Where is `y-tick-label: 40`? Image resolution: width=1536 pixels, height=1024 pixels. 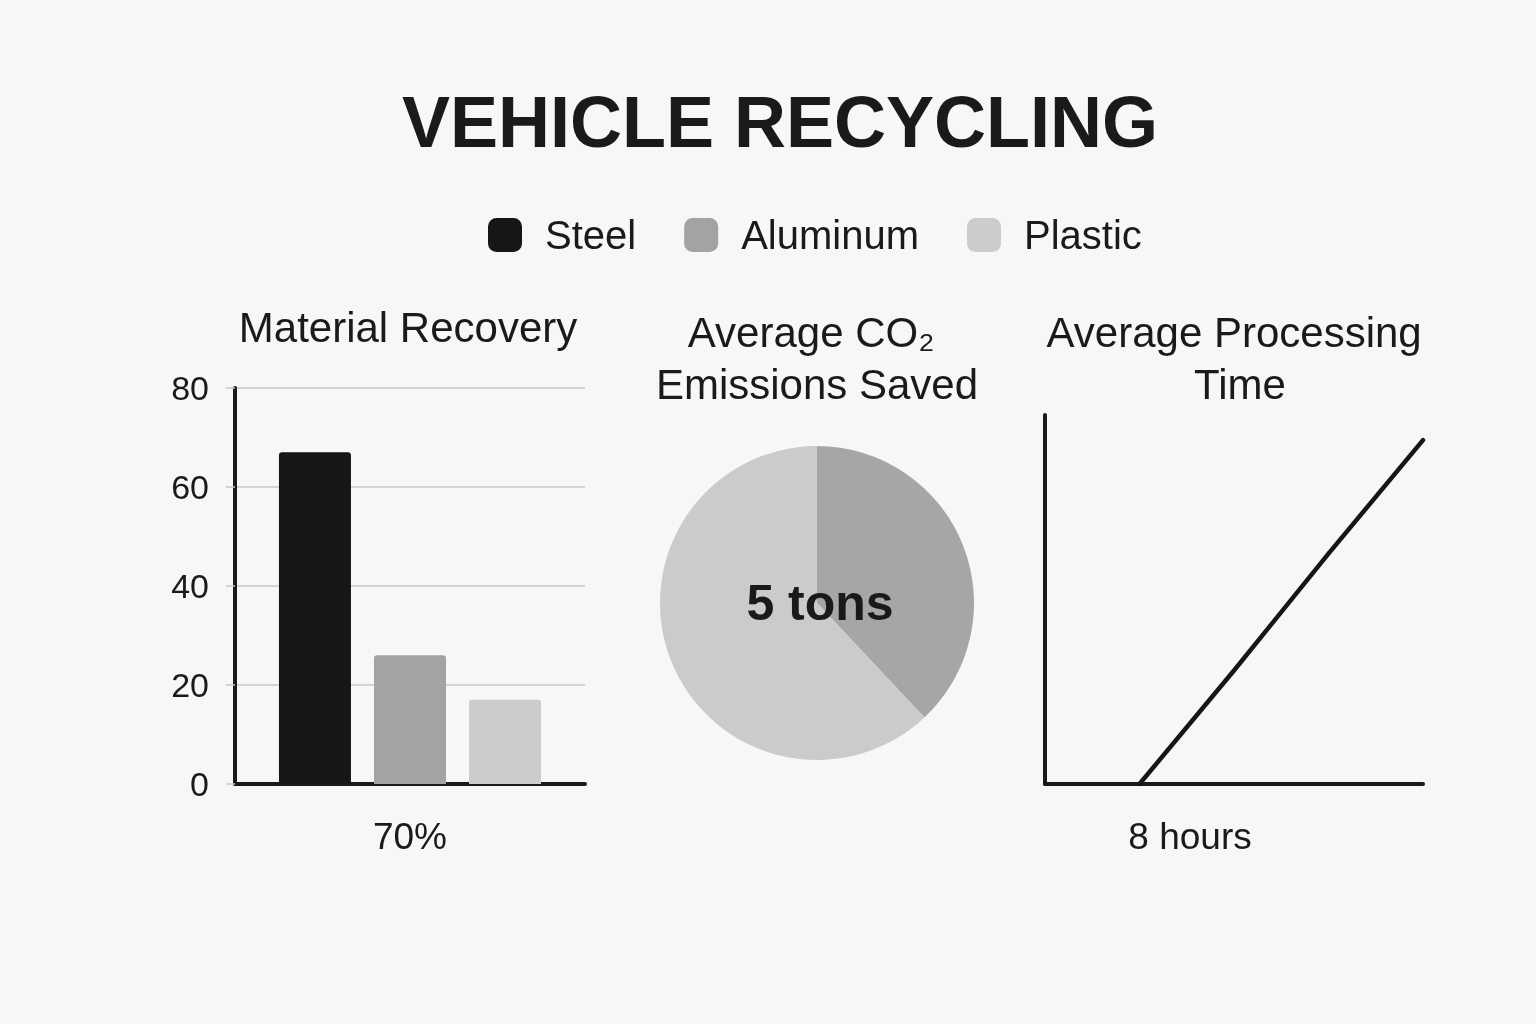
y-tick-label: 40 is located at coordinates (190, 586).